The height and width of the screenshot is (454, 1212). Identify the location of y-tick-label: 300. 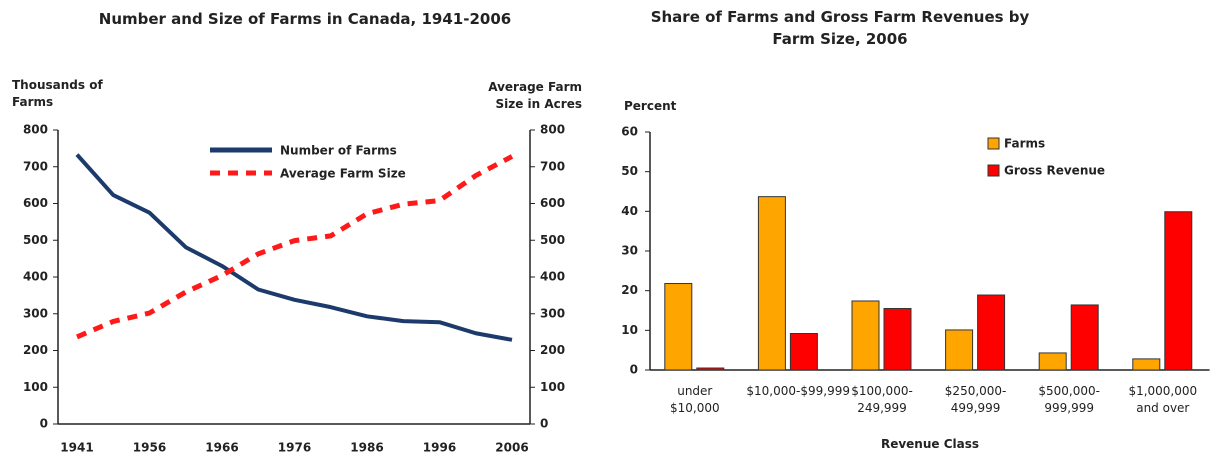
(35, 313).